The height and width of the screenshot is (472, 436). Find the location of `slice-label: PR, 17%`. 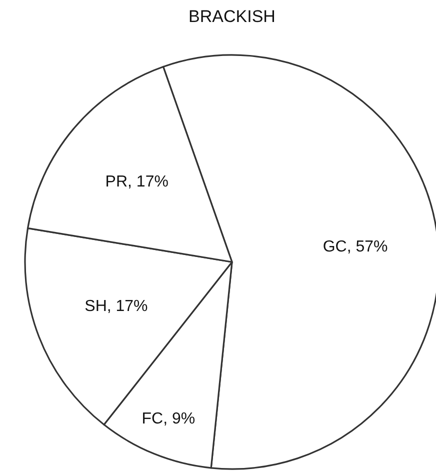

slice-label: PR, 17% is located at coordinates (136, 181).